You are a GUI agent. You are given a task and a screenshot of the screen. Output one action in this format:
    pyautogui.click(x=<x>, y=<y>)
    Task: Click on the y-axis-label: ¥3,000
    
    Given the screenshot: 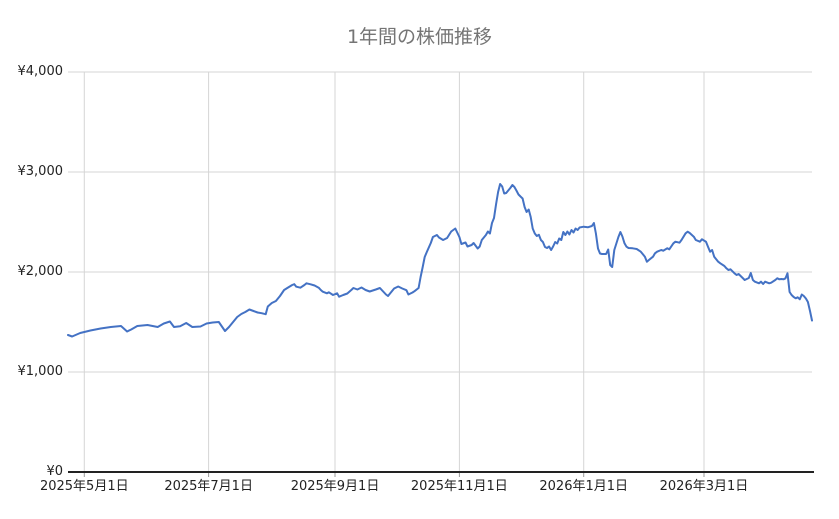 What is the action you would take?
    pyautogui.click(x=40, y=171)
    